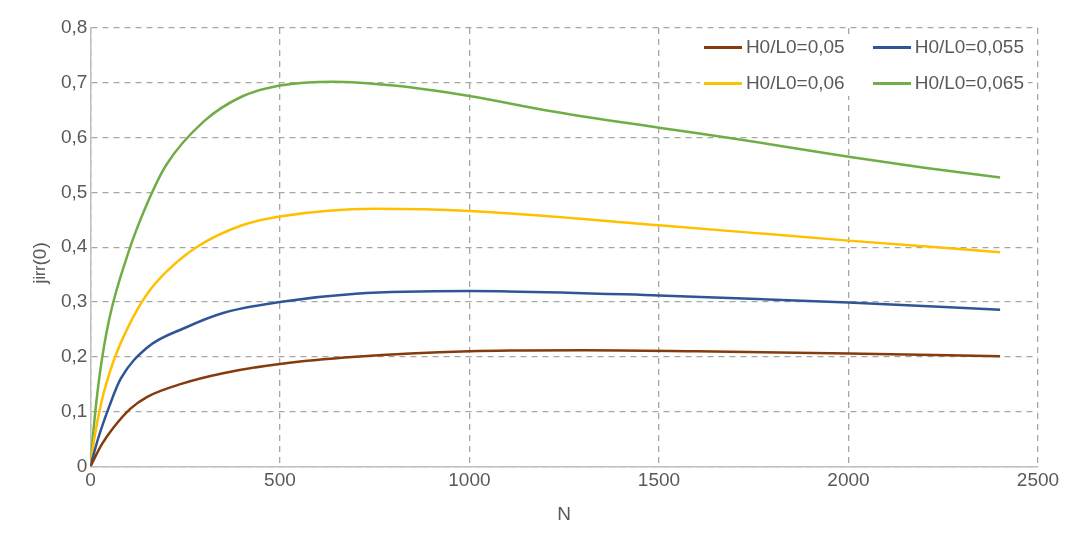 Image resolution: width=1083 pixels, height=547 pixels. Describe the element at coordinates (74, 136) in the screenshot. I see `y-tick-label: 0,6` at that location.